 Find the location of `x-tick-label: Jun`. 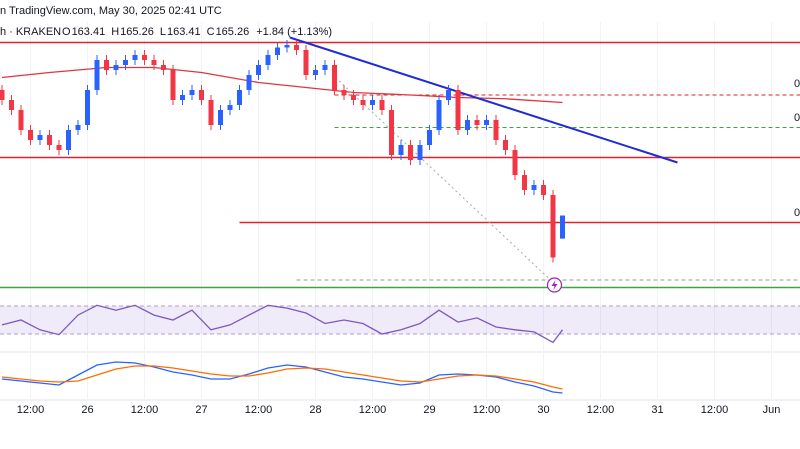

x-tick-label: Jun is located at coordinates (772, 410).